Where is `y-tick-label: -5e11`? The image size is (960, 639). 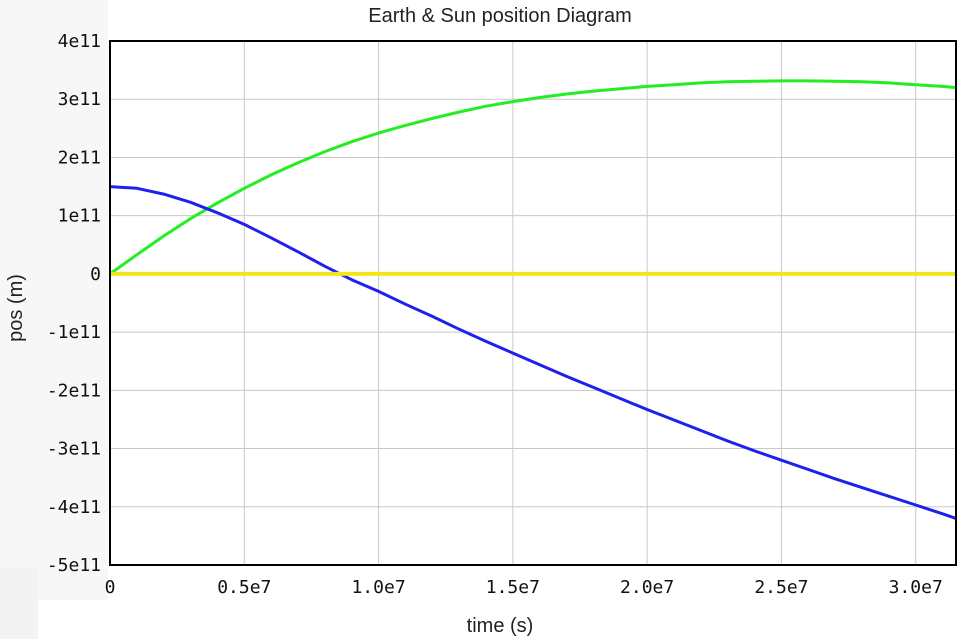 y-tick-label: -5e11 is located at coordinates (74, 565).